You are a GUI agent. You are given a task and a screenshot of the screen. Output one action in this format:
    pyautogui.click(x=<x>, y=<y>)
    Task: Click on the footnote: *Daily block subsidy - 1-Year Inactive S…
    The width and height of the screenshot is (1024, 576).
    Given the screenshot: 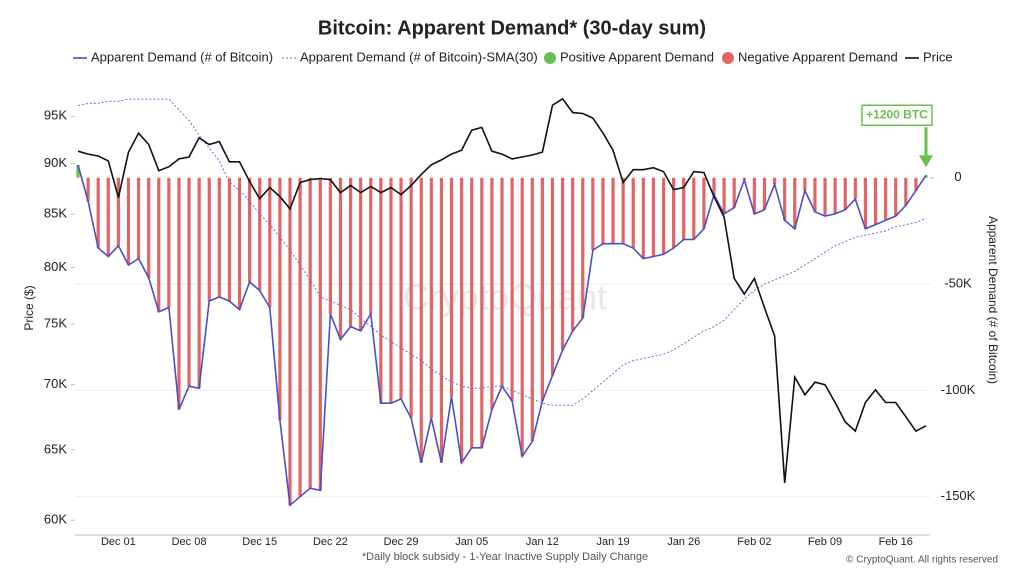 What is the action you would take?
    pyautogui.click(x=505, y=557)
    